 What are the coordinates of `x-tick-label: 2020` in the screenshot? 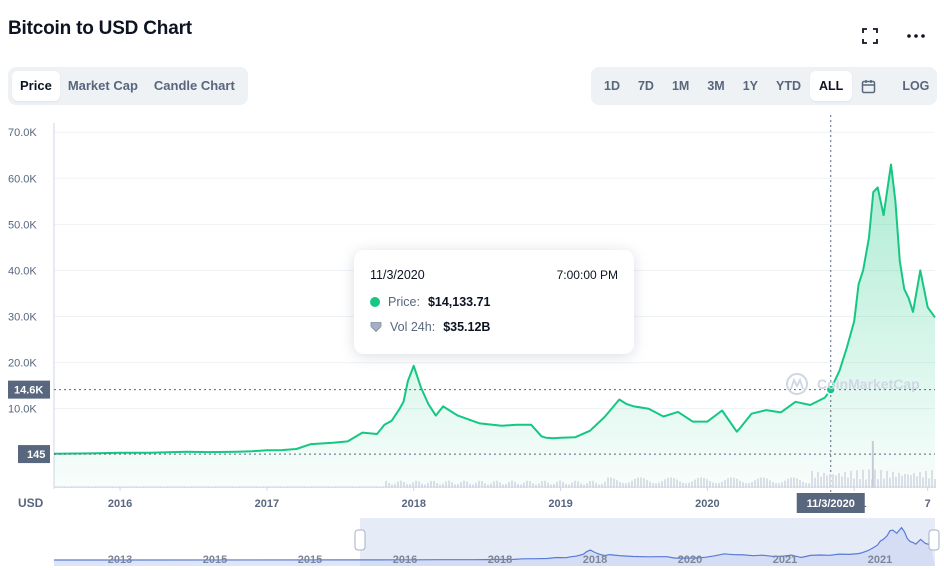 It's located at (707, 504).